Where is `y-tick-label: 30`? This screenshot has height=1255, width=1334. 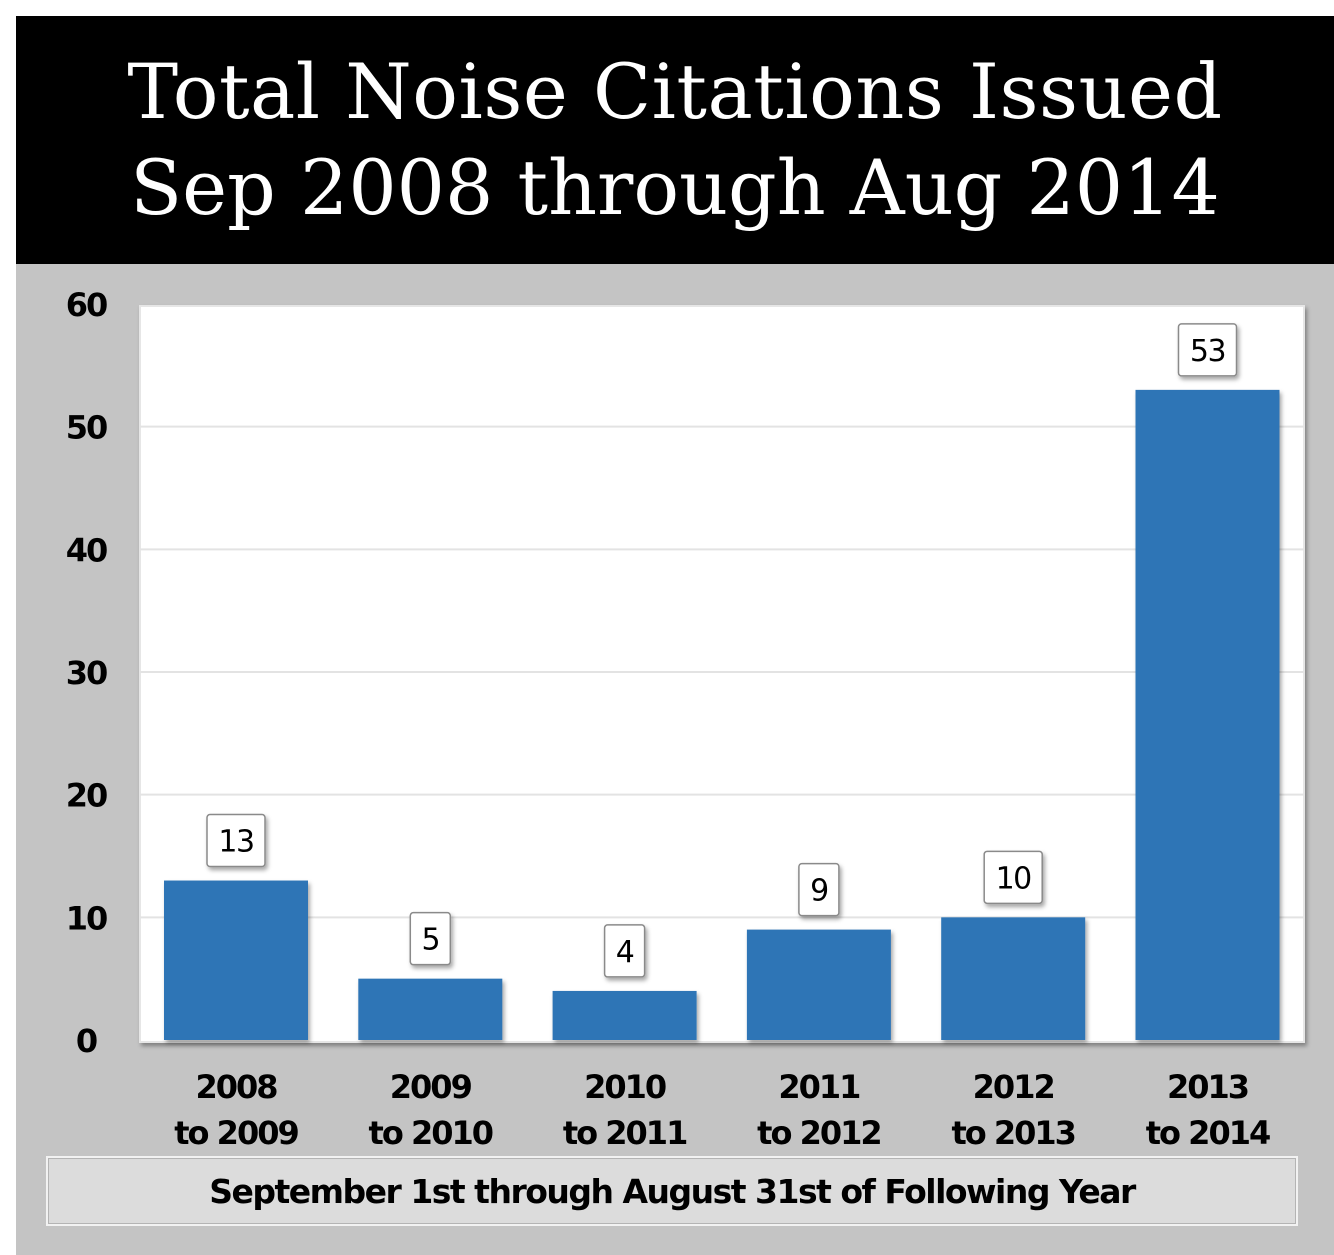
y-tick-label: 30 is located at coordinates (86, 673).